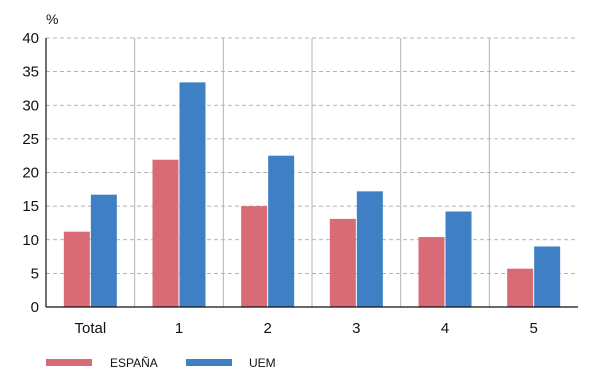 This screenshot has width=594, height=372. I want to click on legend-label-uem: UEM, so click(262, 363).